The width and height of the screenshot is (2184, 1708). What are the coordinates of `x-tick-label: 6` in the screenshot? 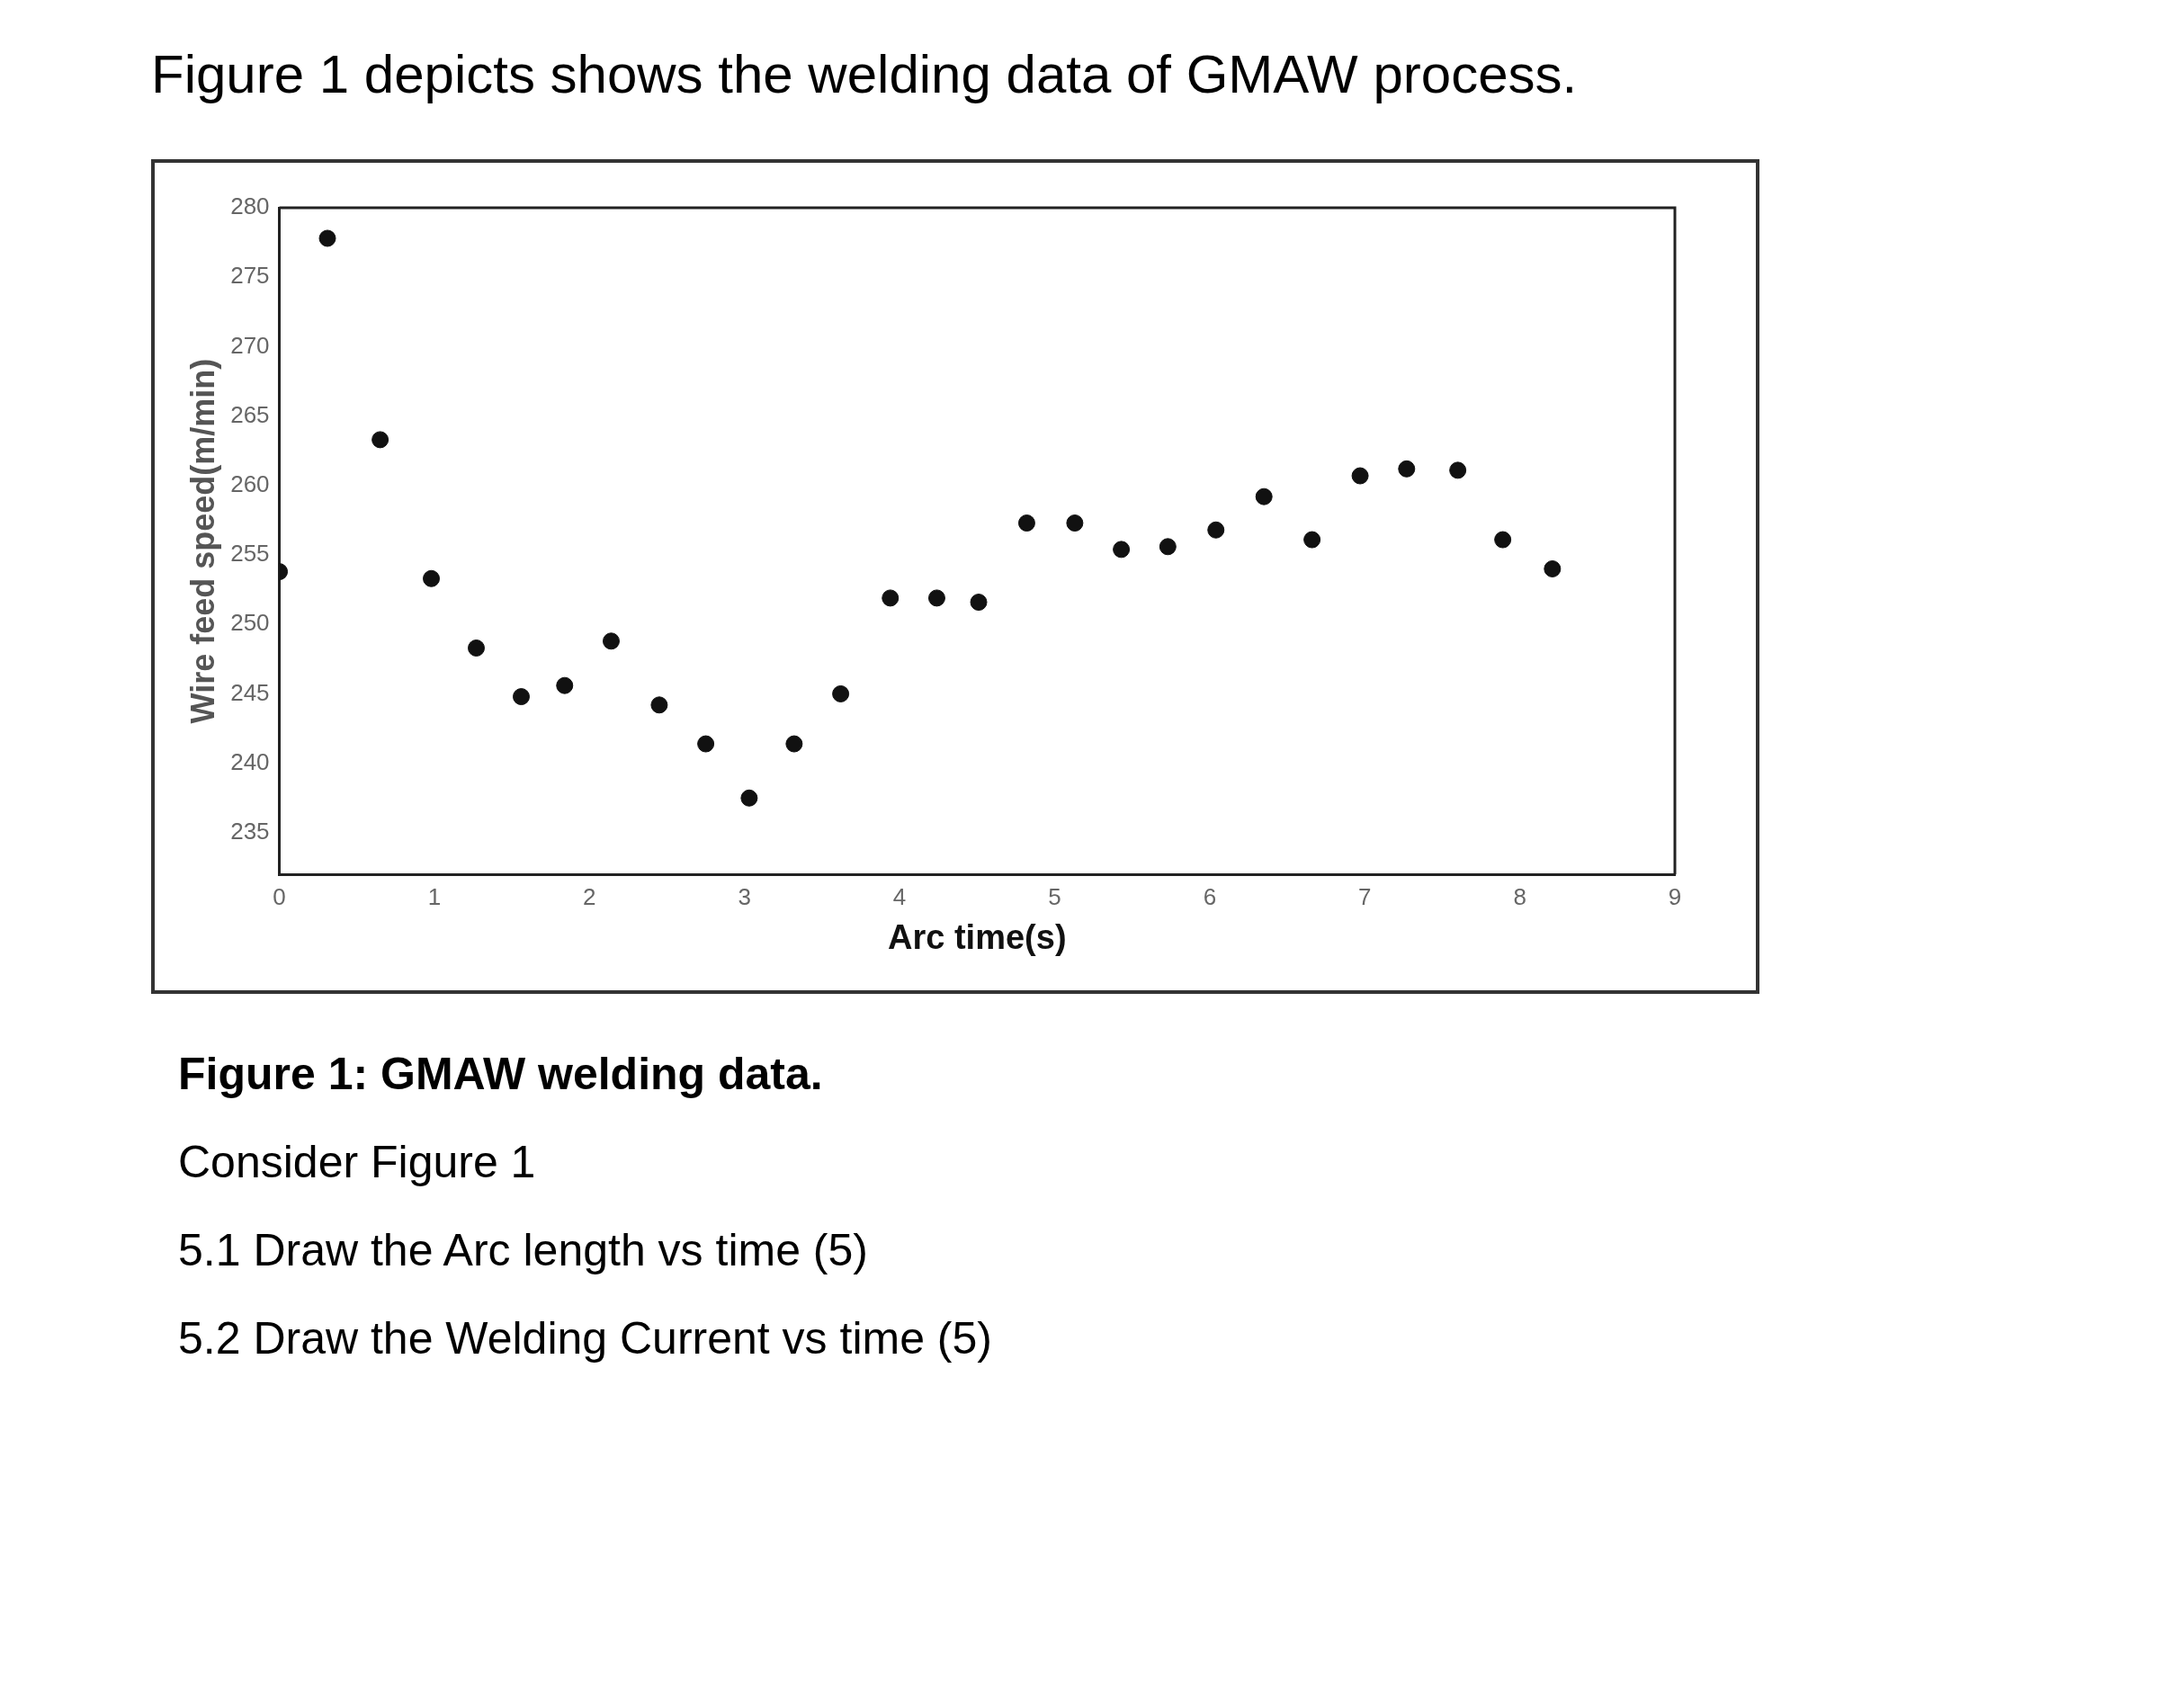 It's located at (1210, 896).